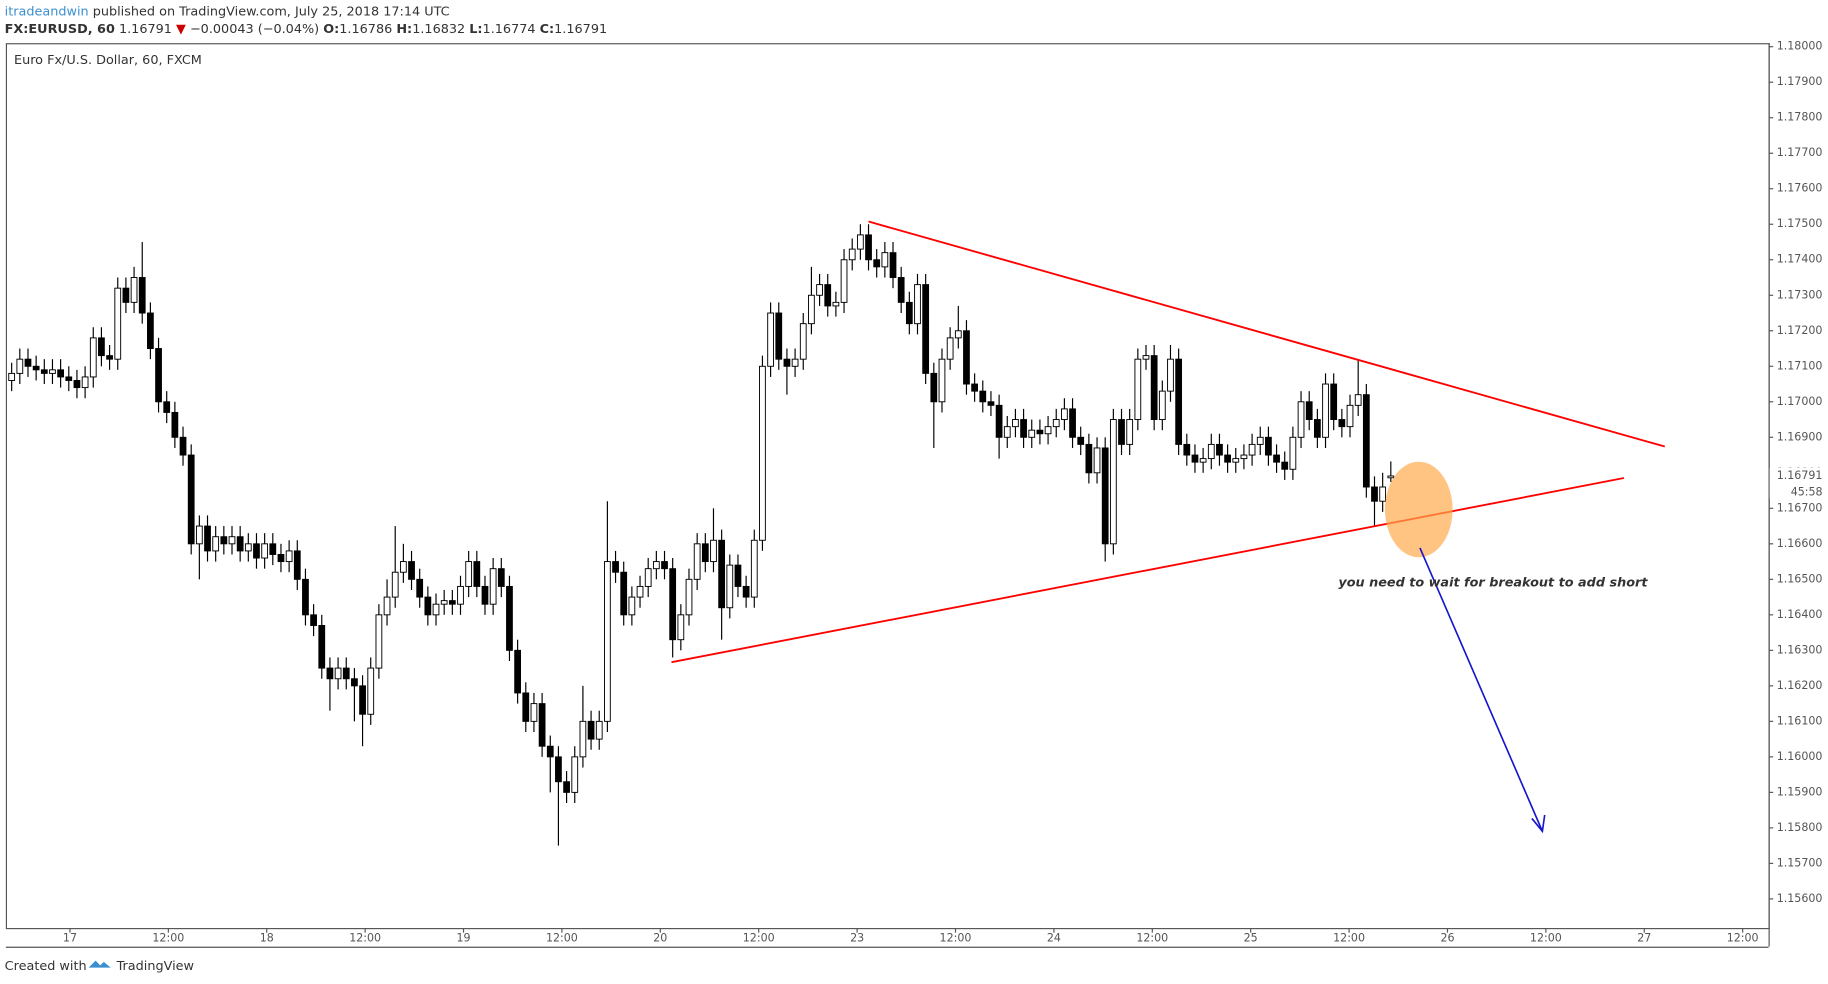  What do you see at coordinates (1538, 824) in the screenshot?
I see `arrow-head` at bounding box center [1538, 824].